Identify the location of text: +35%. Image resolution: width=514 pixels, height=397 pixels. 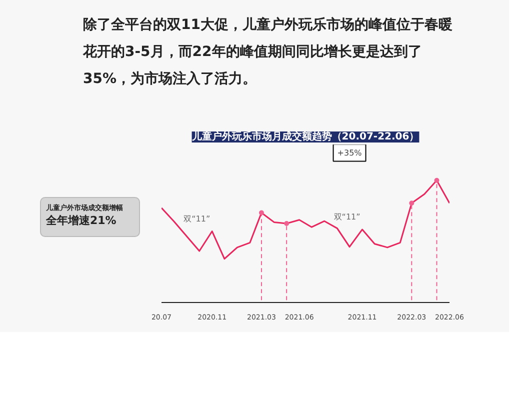
(349, 153).